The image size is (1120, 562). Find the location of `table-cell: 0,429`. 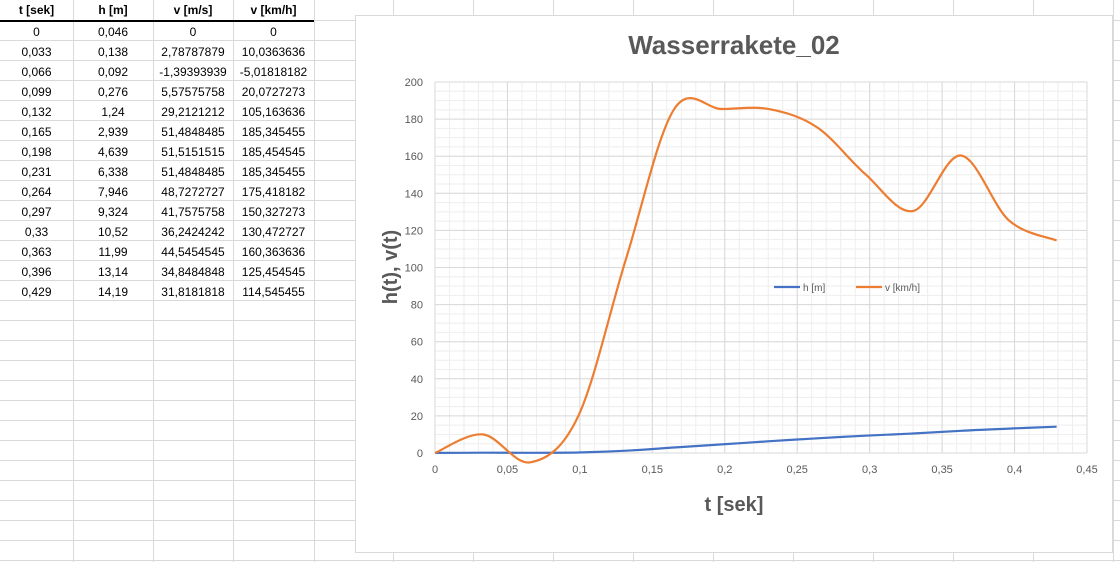

table-cell: 0,429 is located at coordinates (36, 292).